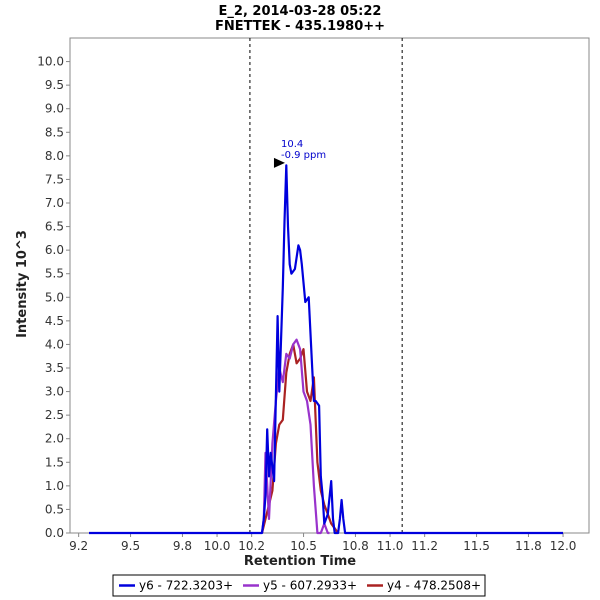 The image size is (600, 600). Describe the element at coordinates (310, 586) in the screenshot. I see `legend-label-2: y5 - 607.2933+` at that location.